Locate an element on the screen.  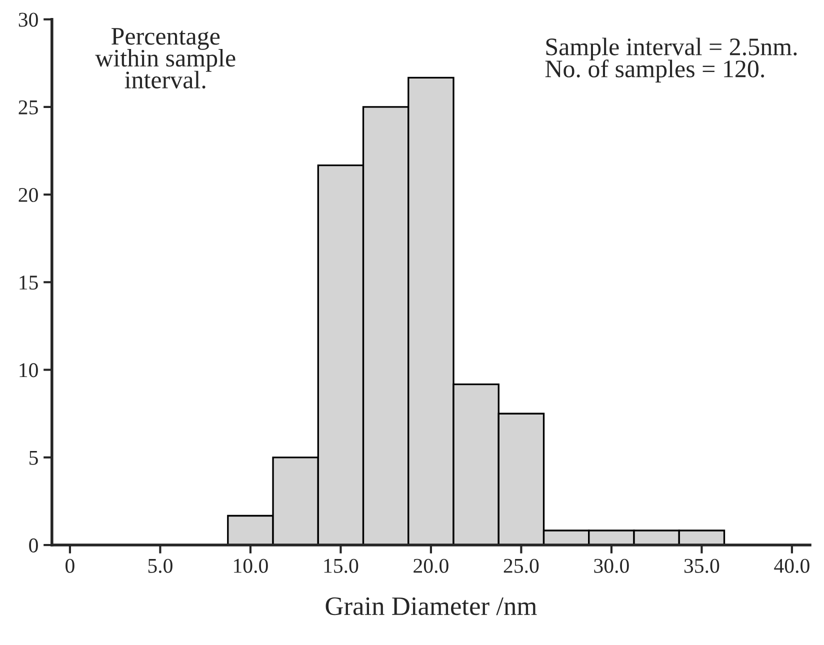
x-tick-label: 35.0 is located at coordinates (702, 565).